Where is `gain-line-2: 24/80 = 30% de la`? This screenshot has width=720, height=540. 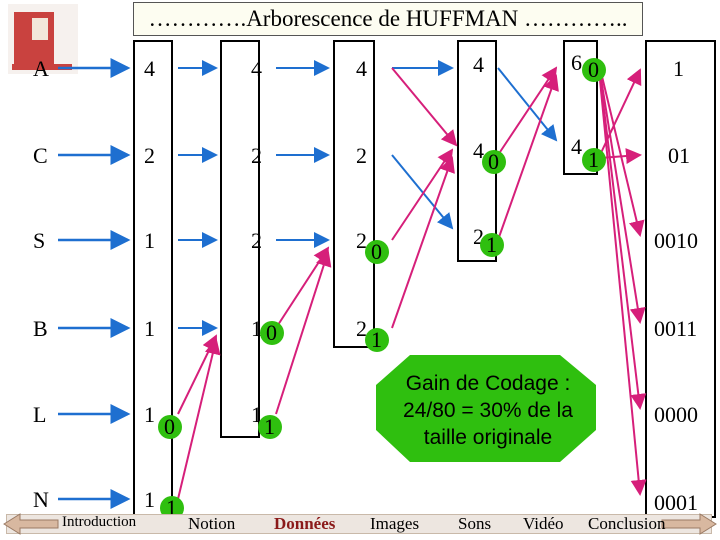
gain-line-2: 24/80 = 30% de la is located at coordinates (488, 410).